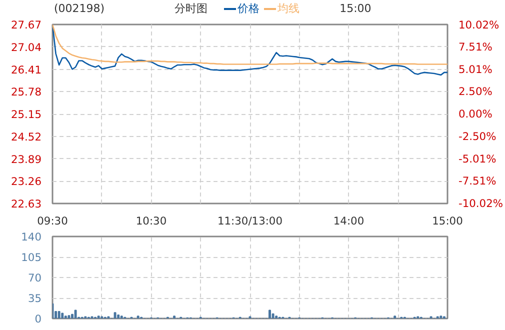 This screenshot has width=505, height=330. What do you see at coordinates (26, 47) in the screenshot?
I see `y-tick-label: 27.04` at bounding box center [26, 47].